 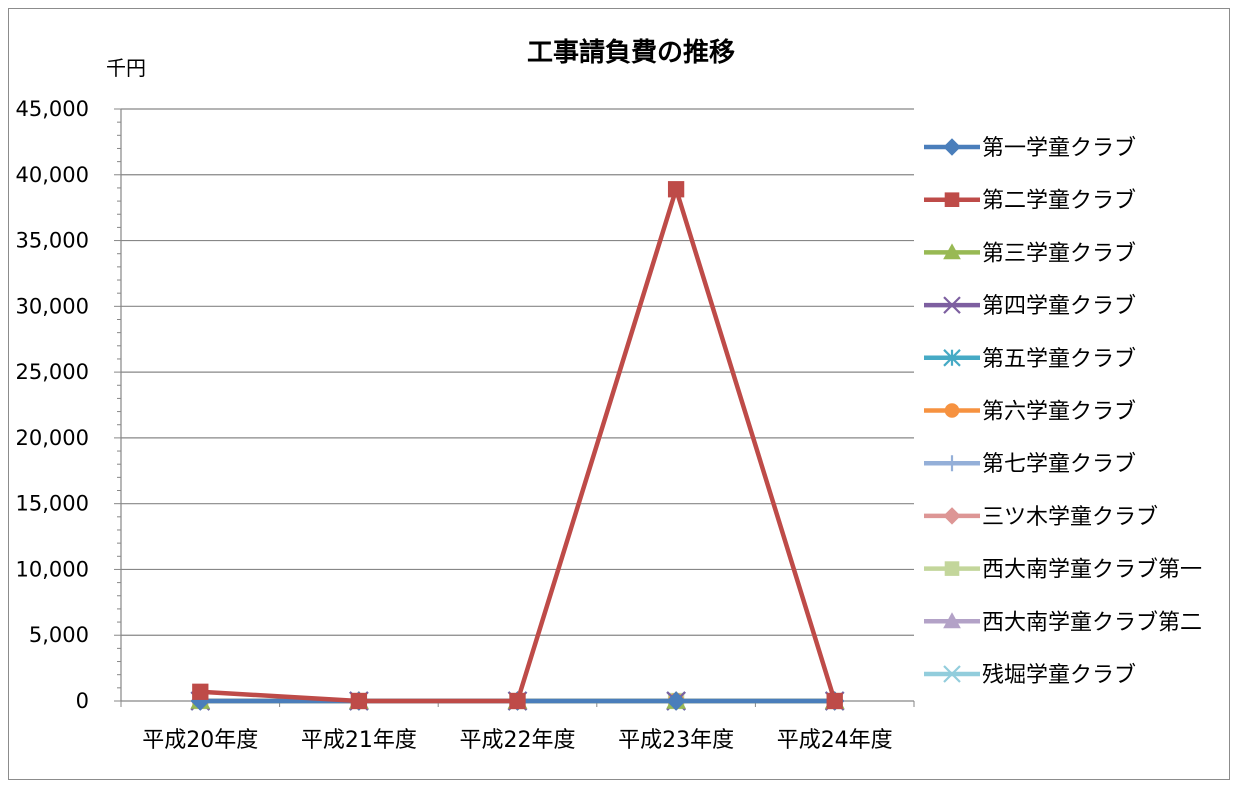 I want to click on legend-label: 第一学童クラブ, so click(x=1059, y=148).